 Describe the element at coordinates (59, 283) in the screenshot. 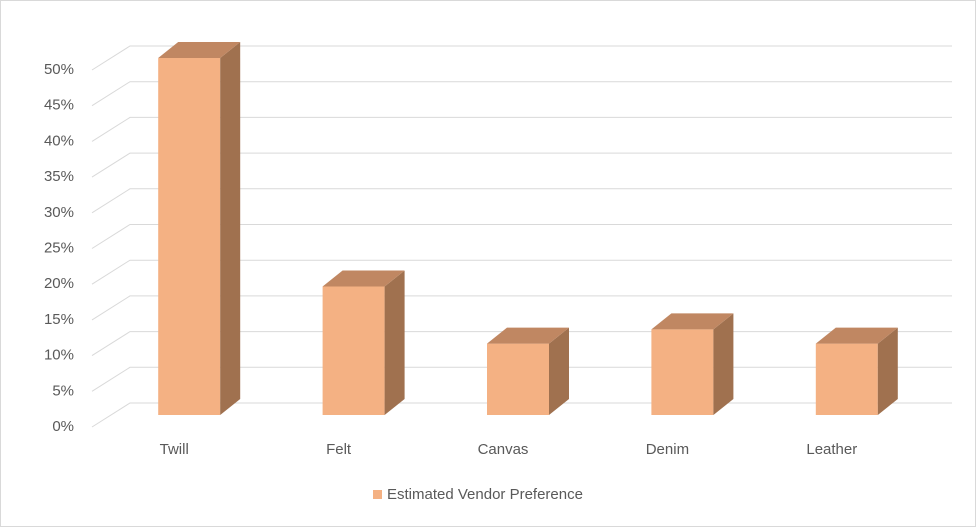

I see `y-tick-label: 20%` at that location.